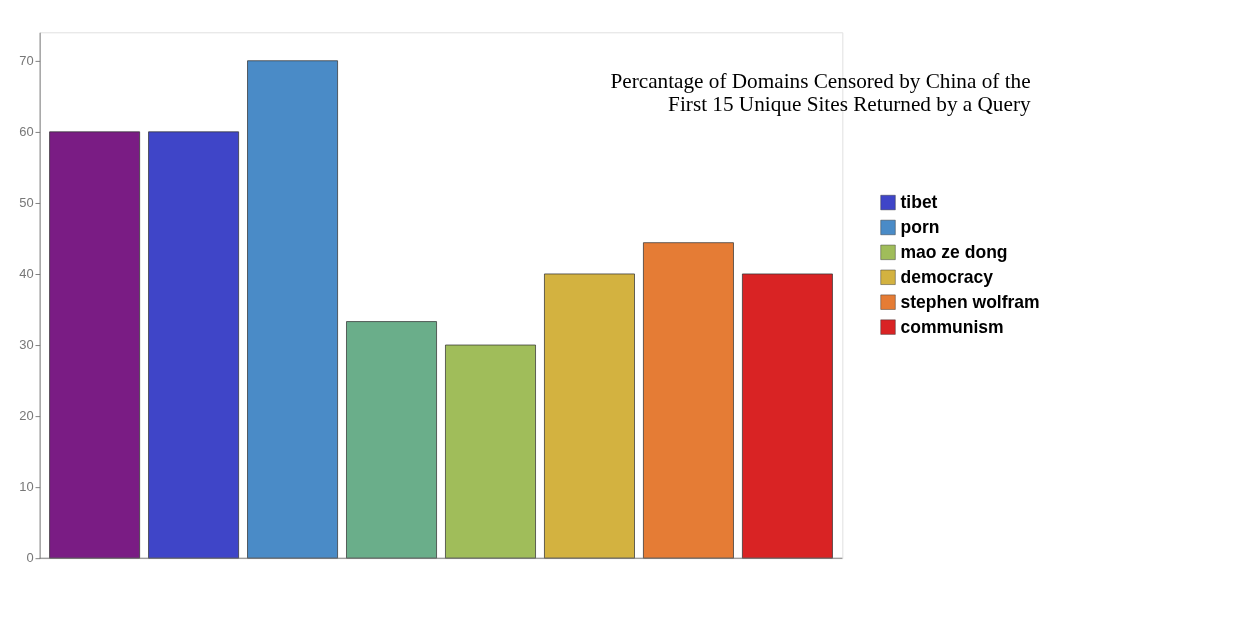 The height and width of the screenshot is (617, 1252). I want to click on legend-label: democracy, so click(947, 276).